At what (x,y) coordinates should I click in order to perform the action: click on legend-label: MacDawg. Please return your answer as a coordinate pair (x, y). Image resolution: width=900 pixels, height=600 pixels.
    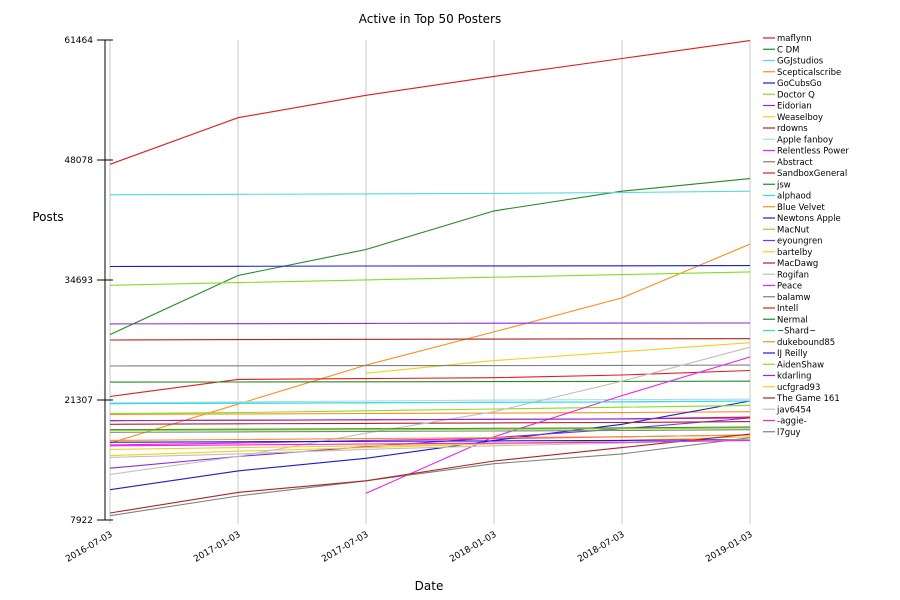
    Looking at the image, I should click on (797, 264).